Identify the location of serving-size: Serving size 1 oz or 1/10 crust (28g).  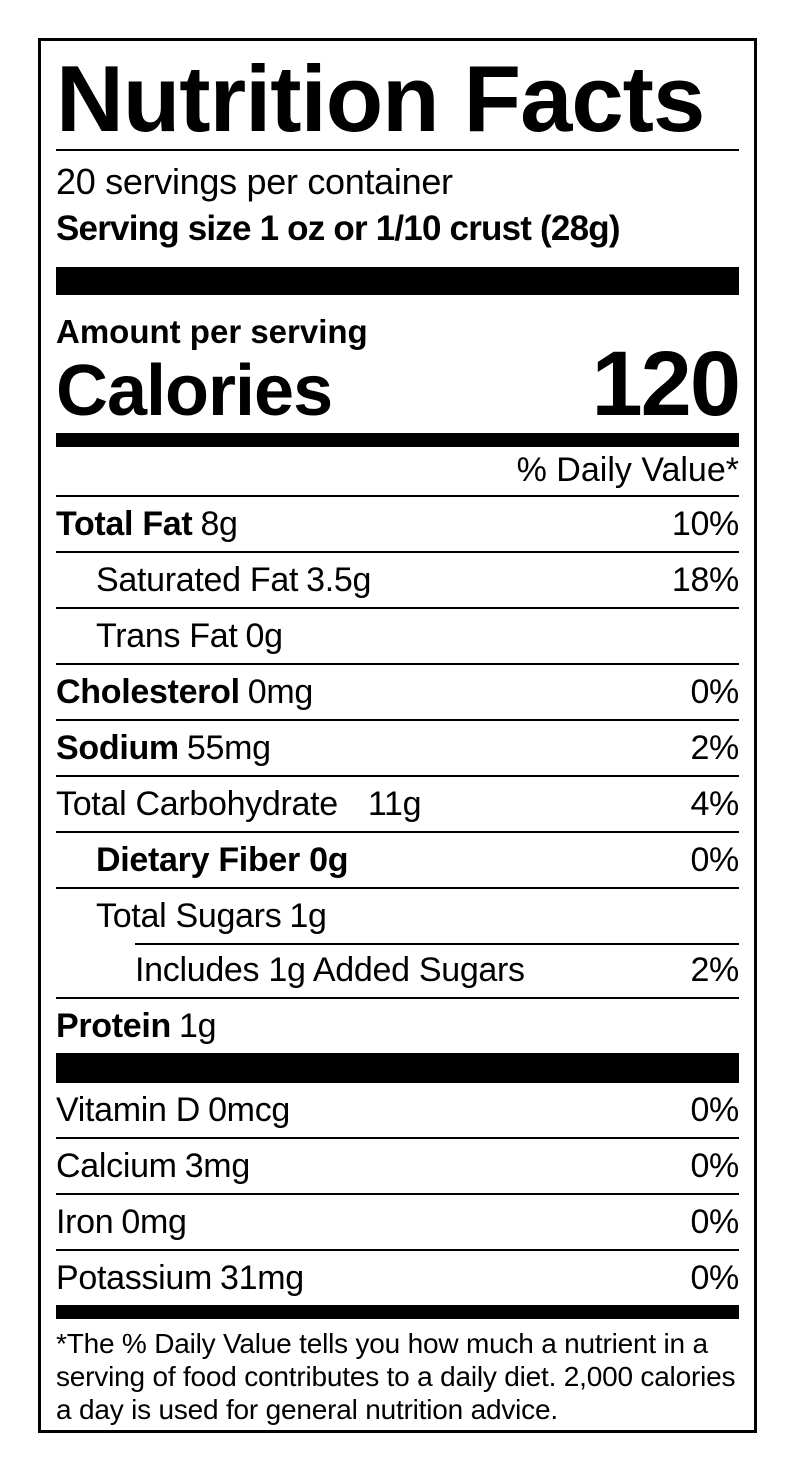
(338, 228).